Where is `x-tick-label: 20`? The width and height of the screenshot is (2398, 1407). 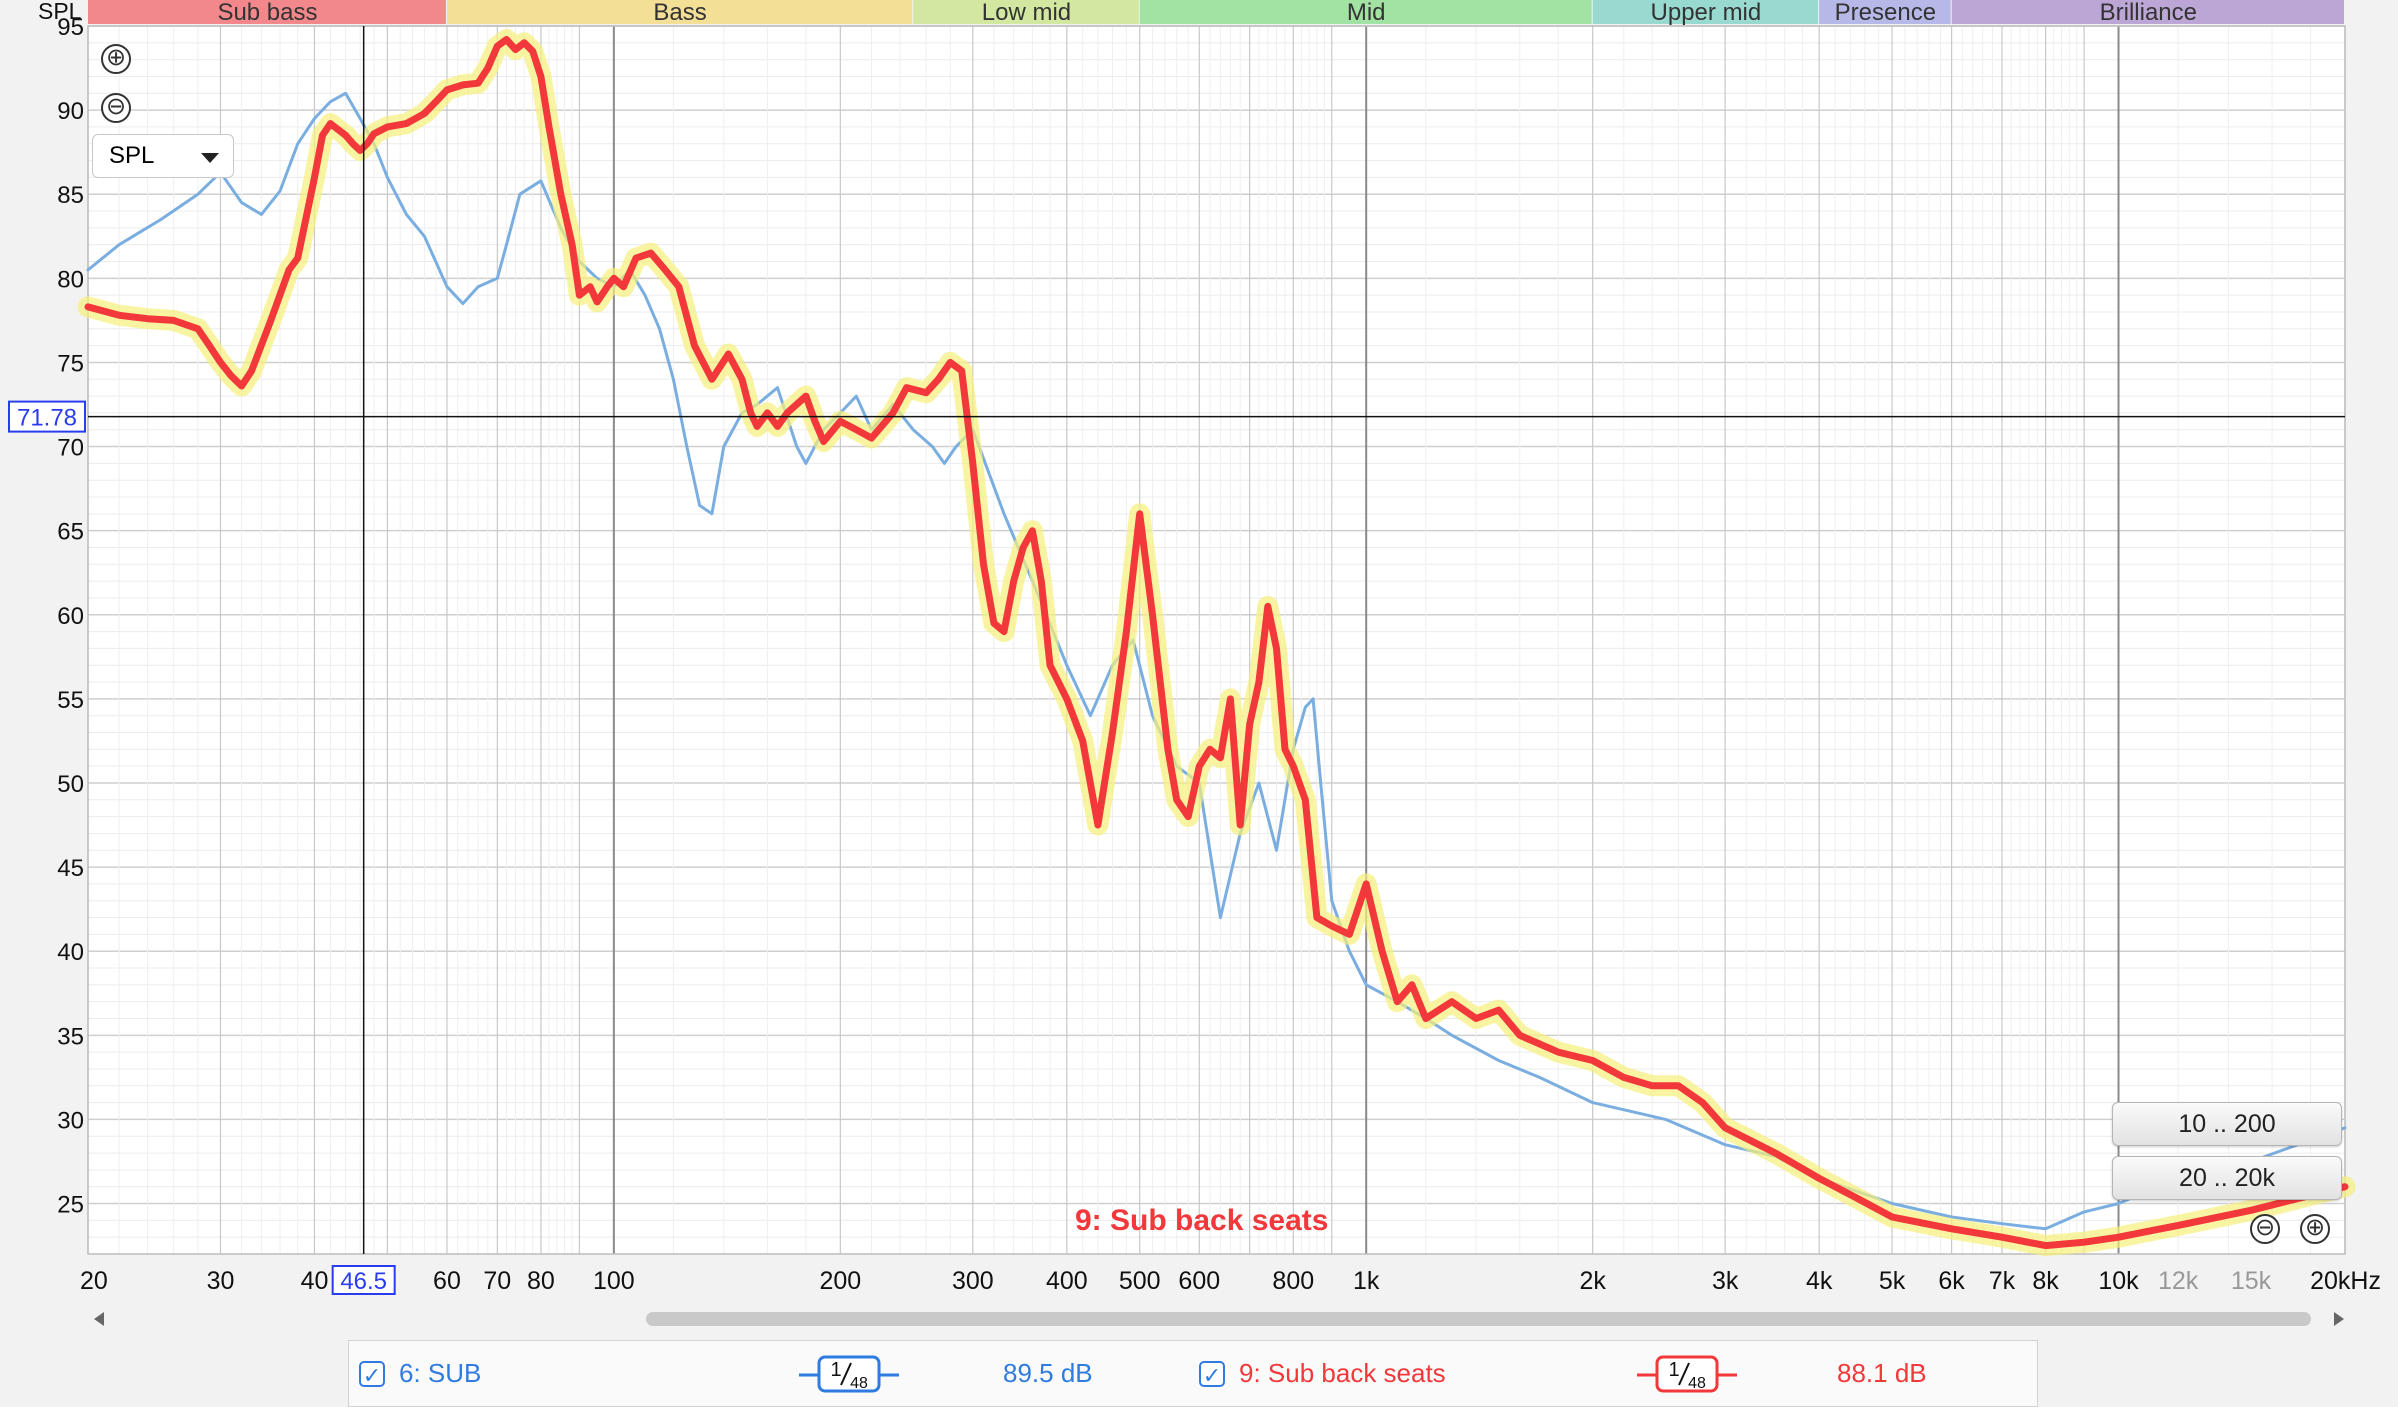
x-tick-label: 20 is located at coordinates (94, 1281).